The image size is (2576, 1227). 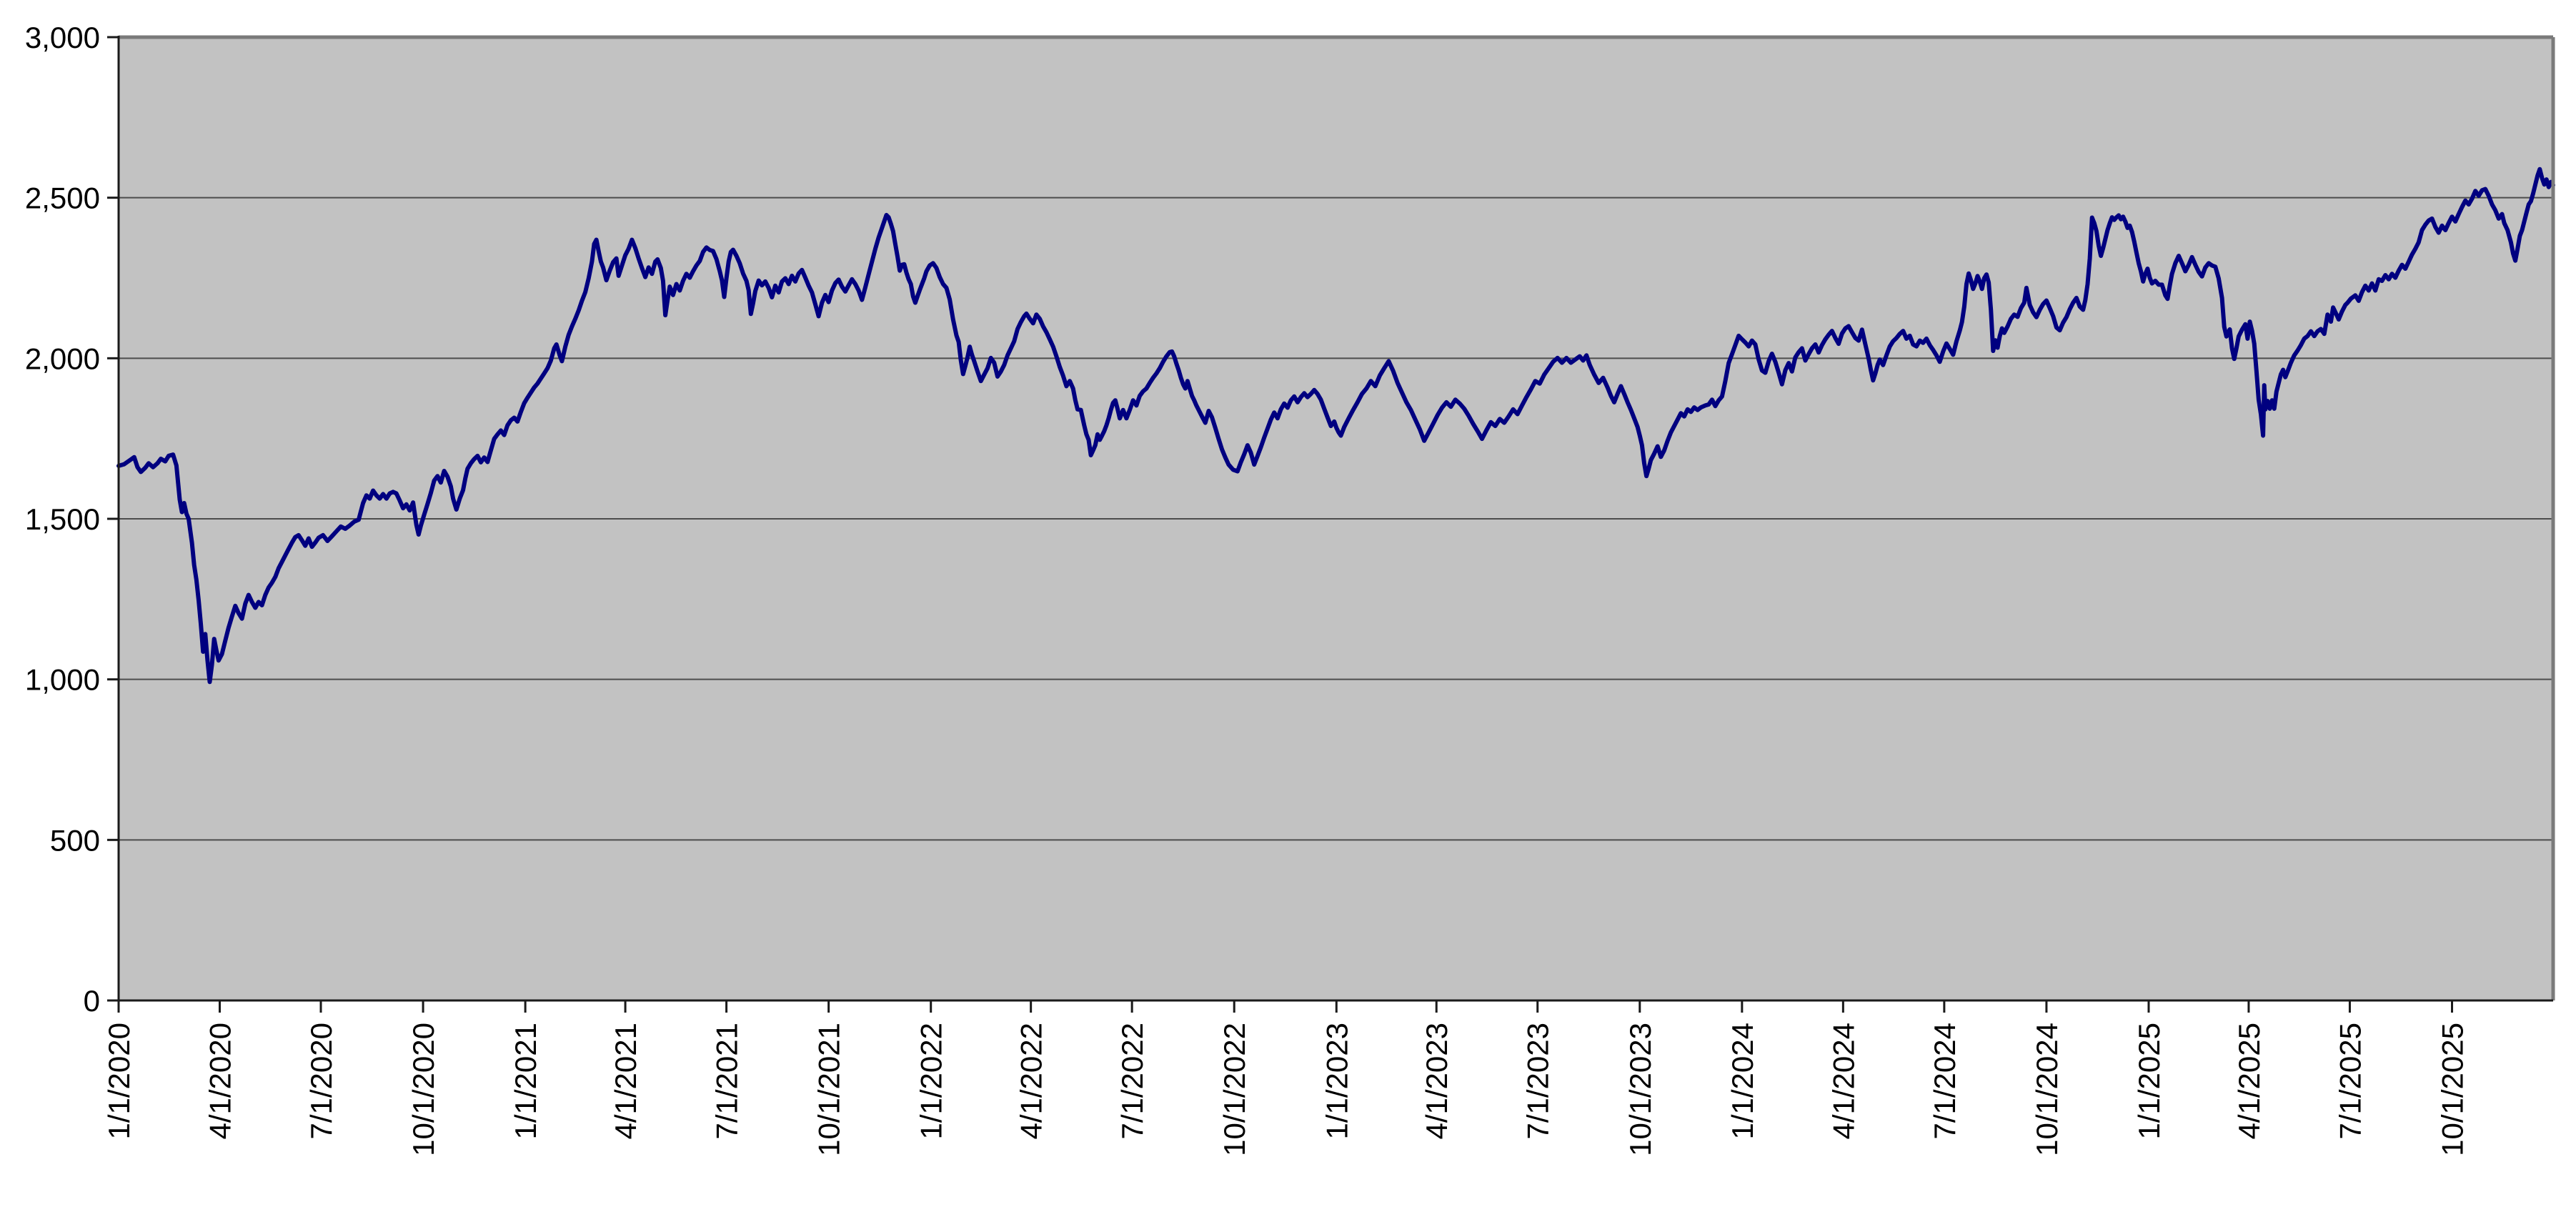 I want to click on x-axis-tick-label: 10/1/2021, so click(x=829, y=1089).